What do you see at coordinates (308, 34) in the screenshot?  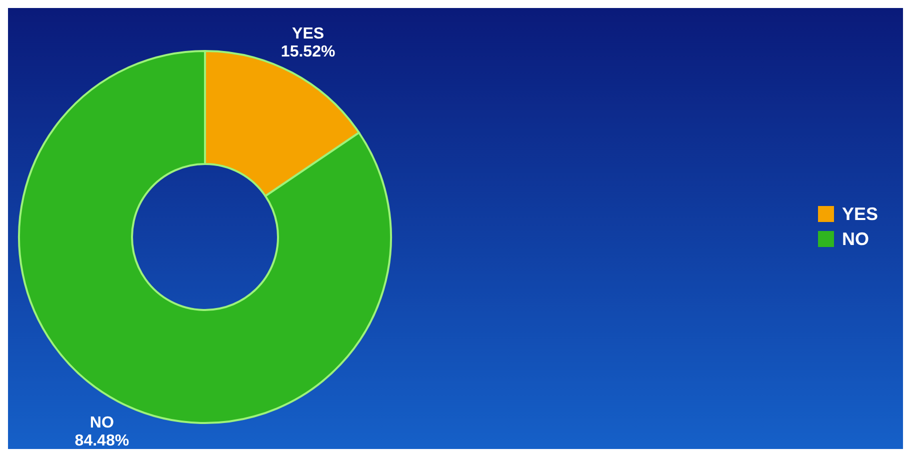 I see `slice-label: YES` at bounding box center [308, 34].